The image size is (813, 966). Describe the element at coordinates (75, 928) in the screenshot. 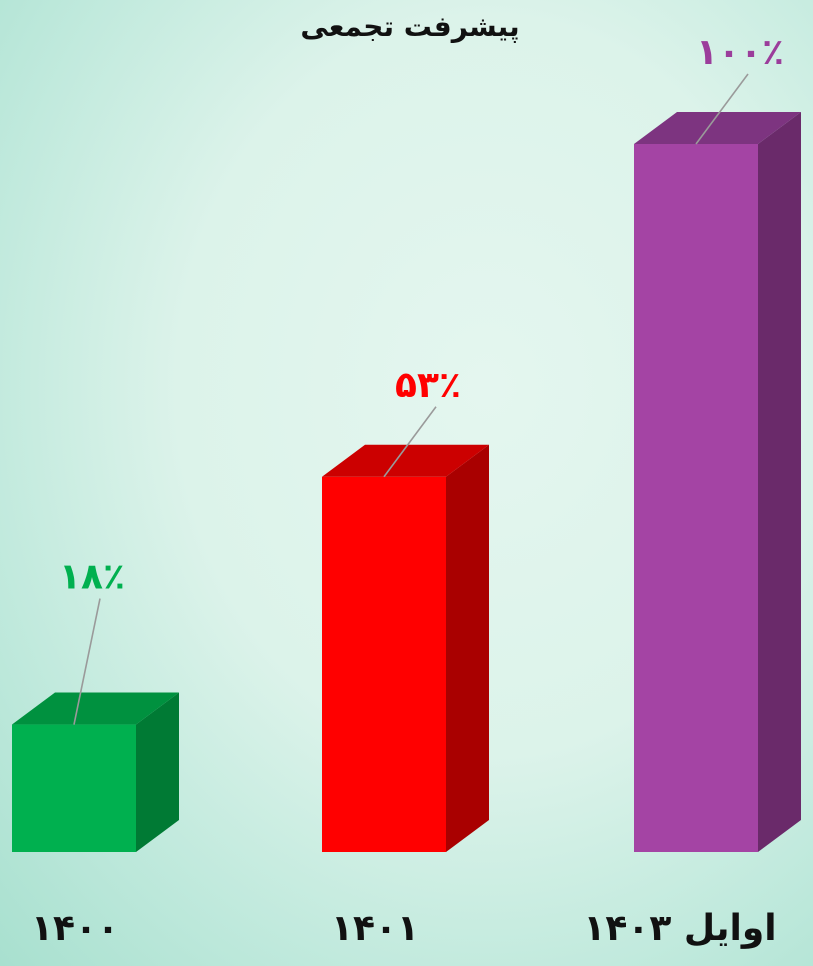

I see `category-label-1400: ۱۴۰۰` at that location.